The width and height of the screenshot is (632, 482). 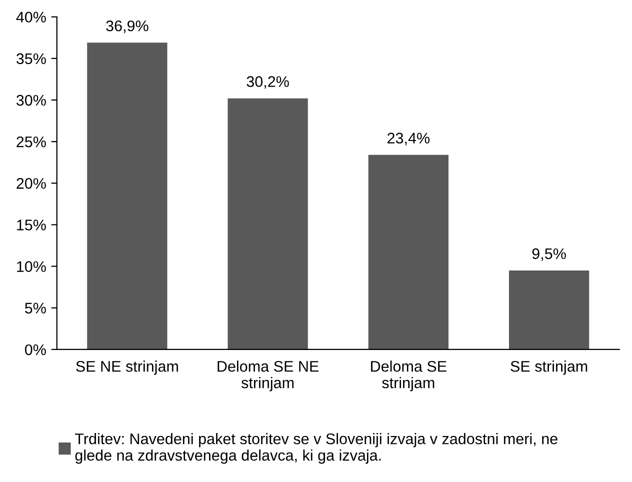 What do you see at coordinates (549, 254) in the screenshot?
I see `data-label: 9,5%` at bounding box center [549, 254].